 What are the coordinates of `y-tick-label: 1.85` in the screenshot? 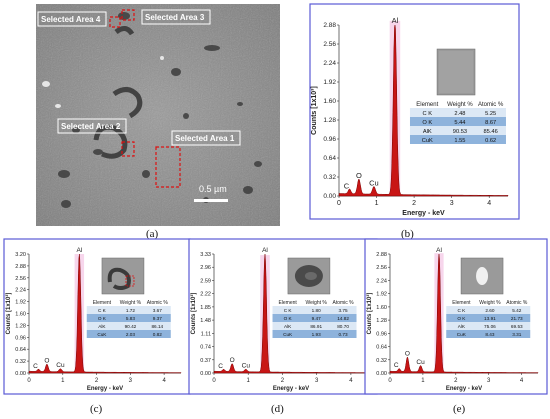 It's located at (205, 308).